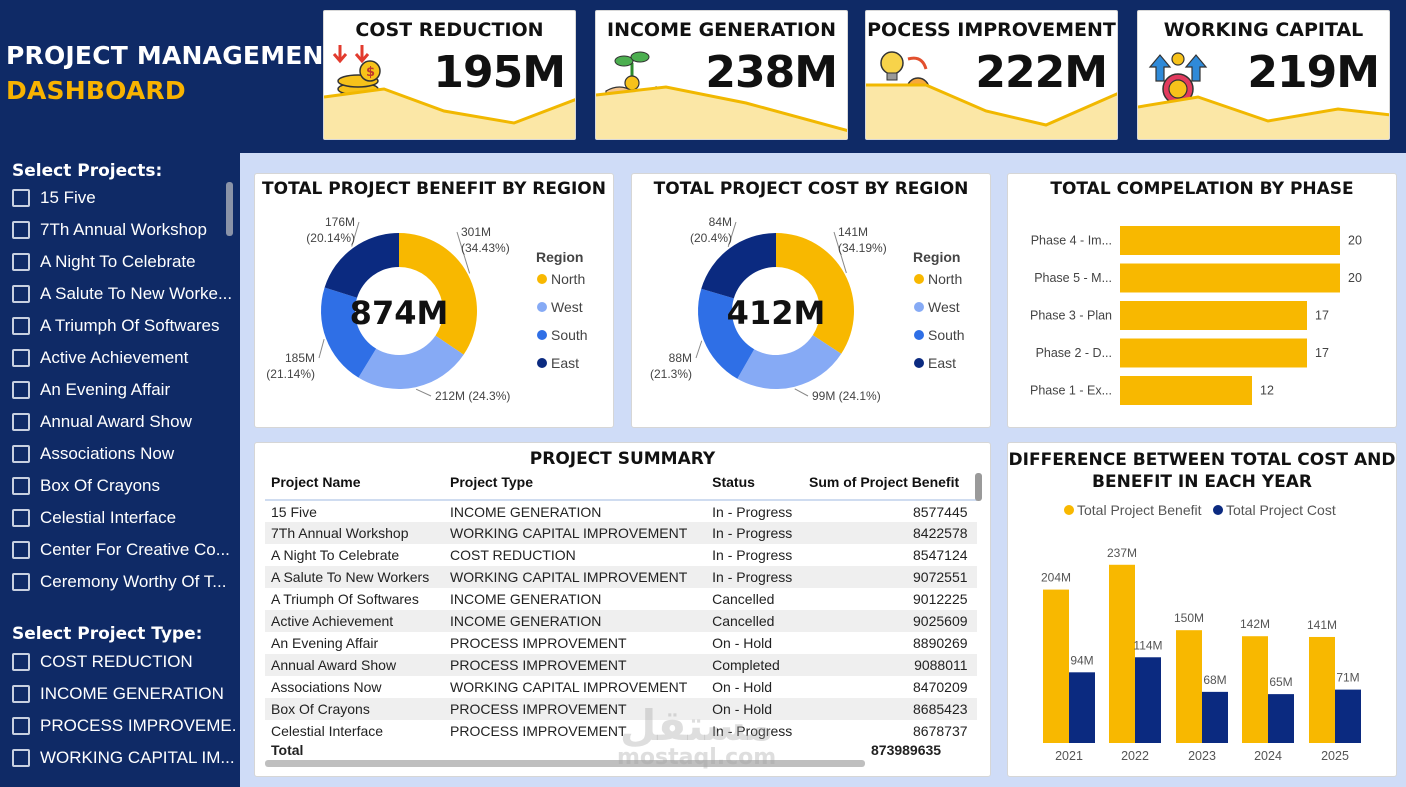  Describe the element at coordinates (1202, 460) in the screenshot. I see `panel-title-line-1: DIFFERENCE BETWEEN TOTAL COST AND` at that location.